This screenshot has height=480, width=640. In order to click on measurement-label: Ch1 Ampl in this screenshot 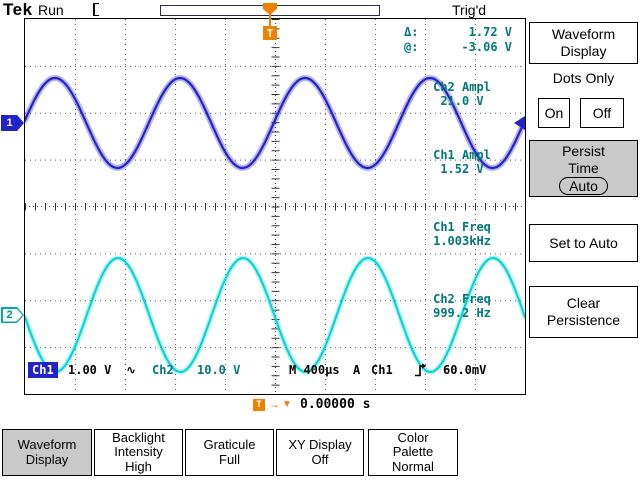, I will do `click(462, 155)`.